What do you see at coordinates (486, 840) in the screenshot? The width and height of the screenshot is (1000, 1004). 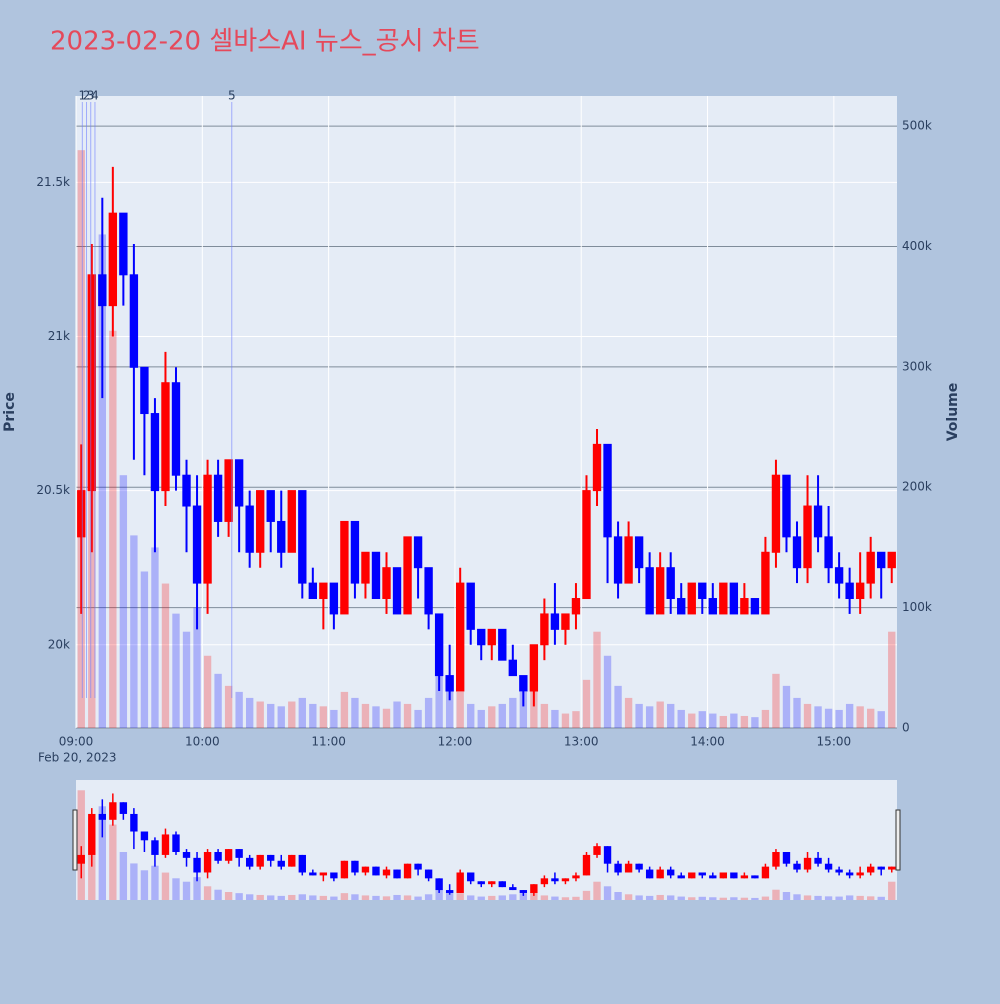 I see `range-slider` at bounding box center [486, 840].